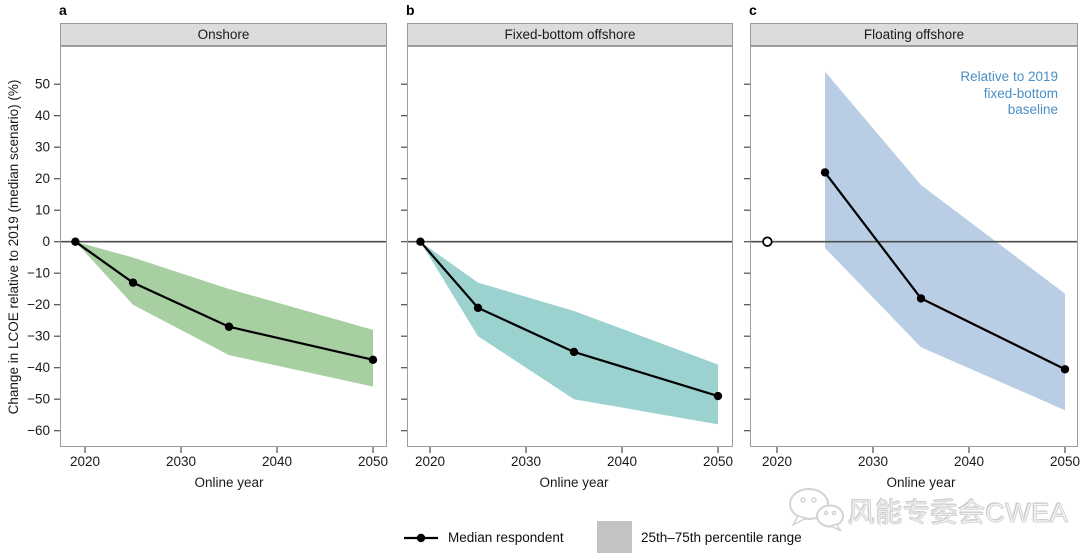 This screenshot has width=1080, height=556. What do you see at coordinates (570, 34) in the screenshot?
I see `panel-title-fixed-bottom: Fixed-bottom offshore` at bounding box center [570, 34].